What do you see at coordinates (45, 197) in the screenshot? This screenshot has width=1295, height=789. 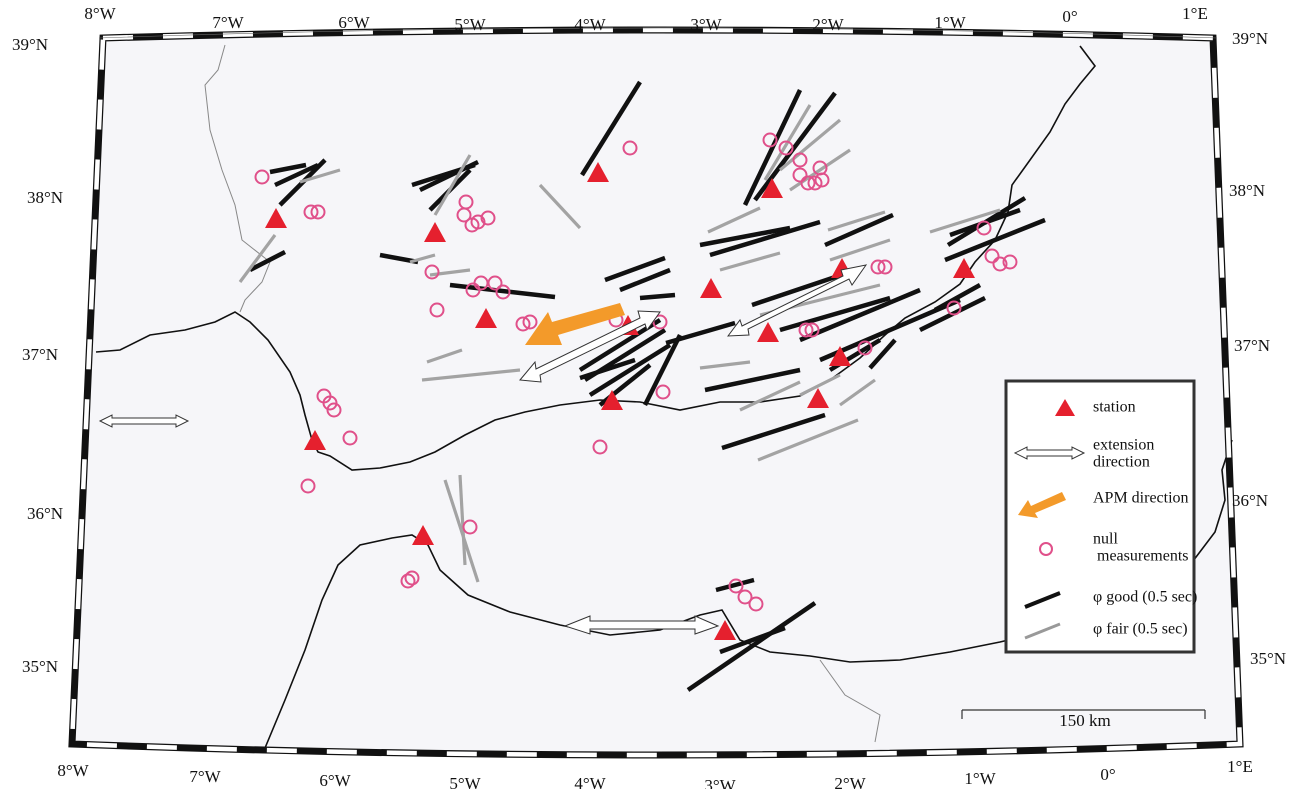 I see `coordinate-label: 38°N` at bounding box center [45, 197].